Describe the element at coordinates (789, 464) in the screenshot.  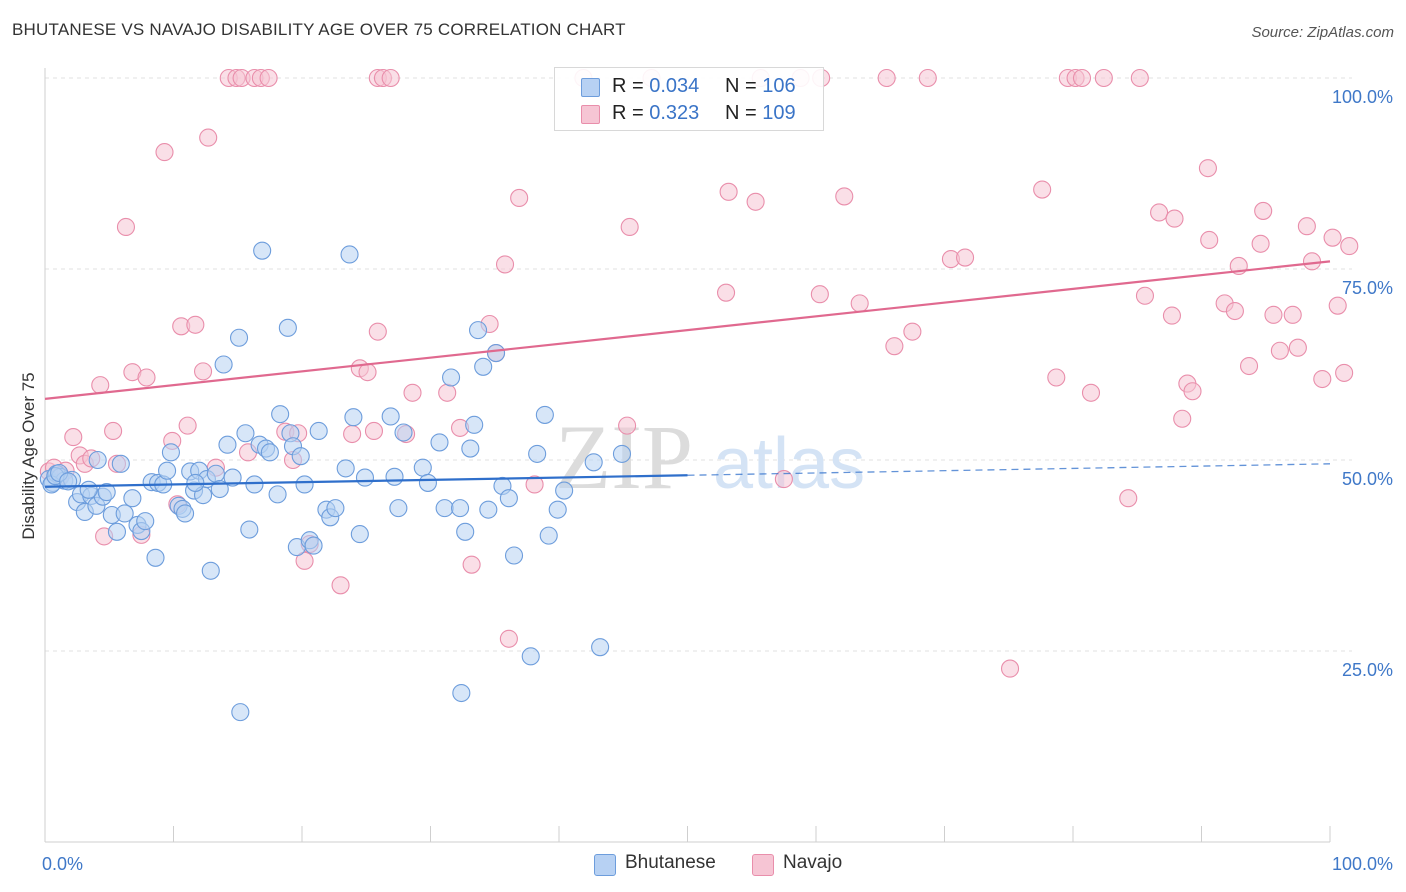
I see `watermark-atlas: atlas` at that location.